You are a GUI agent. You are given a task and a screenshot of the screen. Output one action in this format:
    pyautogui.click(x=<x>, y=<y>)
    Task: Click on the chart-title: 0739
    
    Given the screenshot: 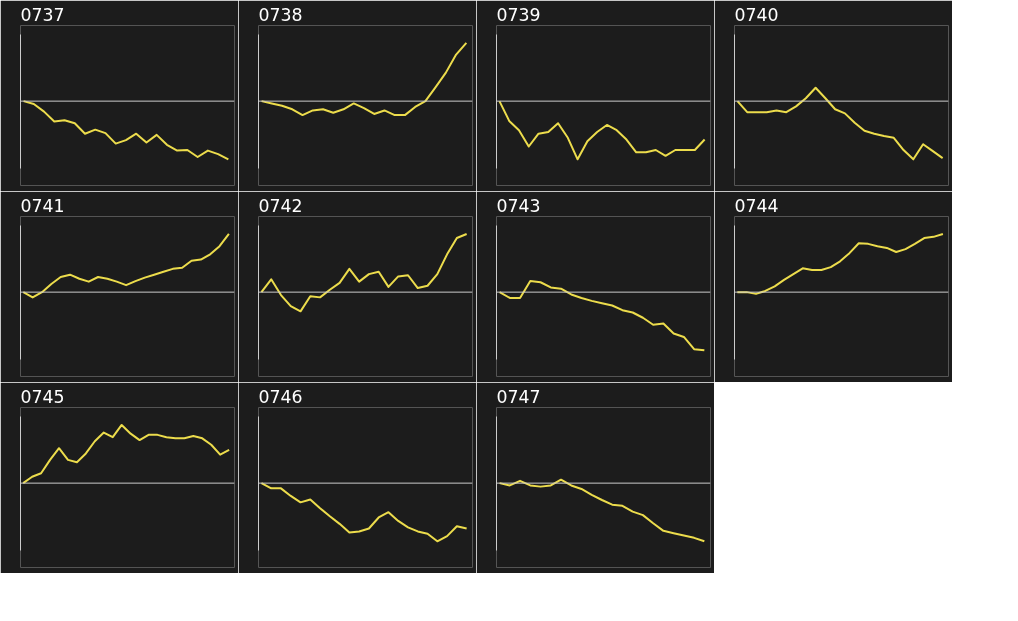 What is the action you would take?
    pyautogui.click(x=518, y=14)
    